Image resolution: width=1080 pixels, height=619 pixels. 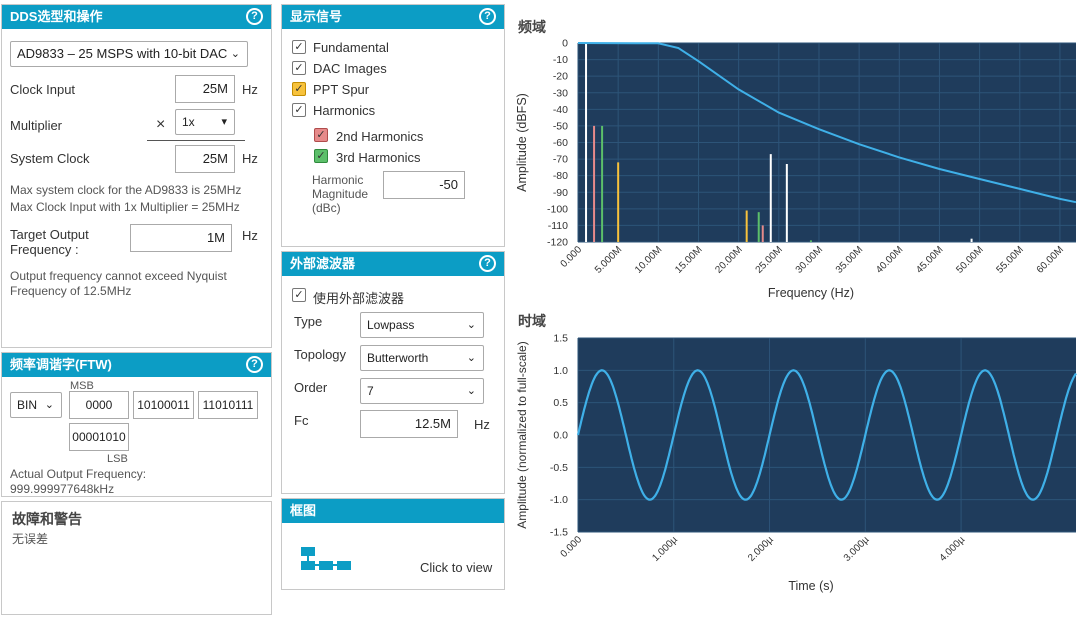 What do you see at coordinates (559, 468) in the screenshot?
I see `y-tick-label: -0.5` at bounding box center [559, 468].